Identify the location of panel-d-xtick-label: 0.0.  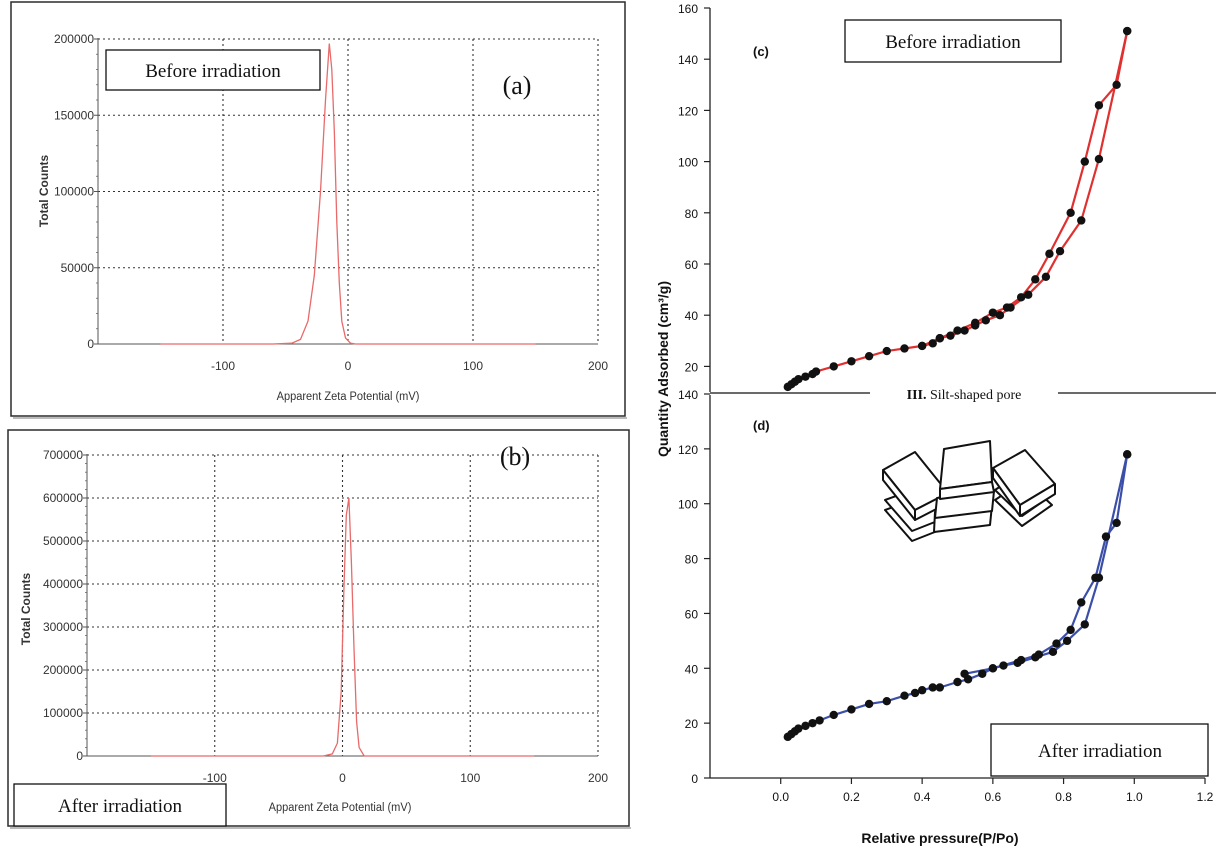
(780, 797).